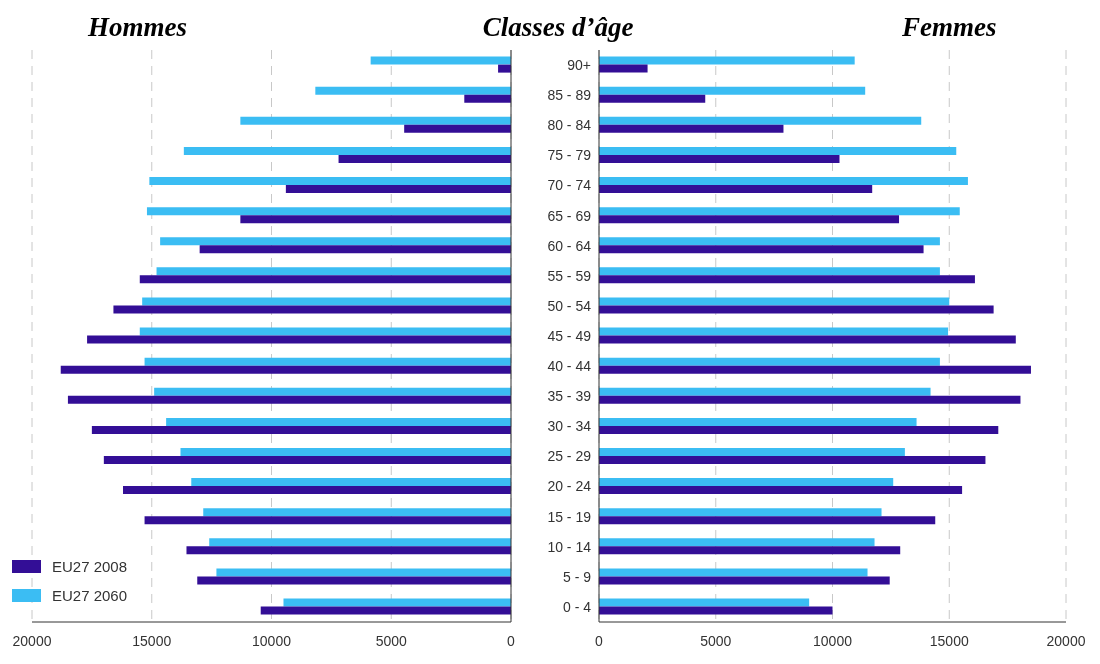  Describe the element at coordinates (577, 606) in the screenshot. I see `y-tick-label: 0 - 4` at that location.